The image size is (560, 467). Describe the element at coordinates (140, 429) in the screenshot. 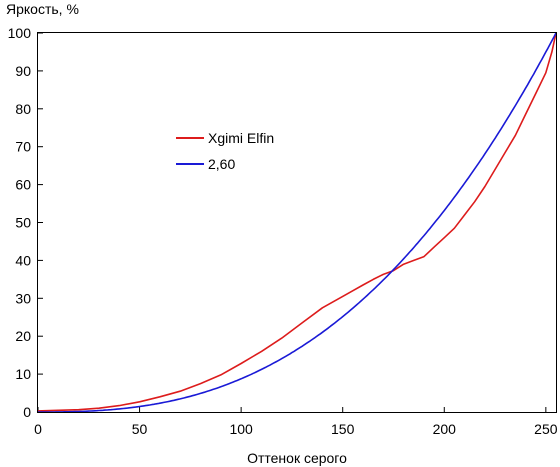

I see `x-tick-label: 50` at that location.